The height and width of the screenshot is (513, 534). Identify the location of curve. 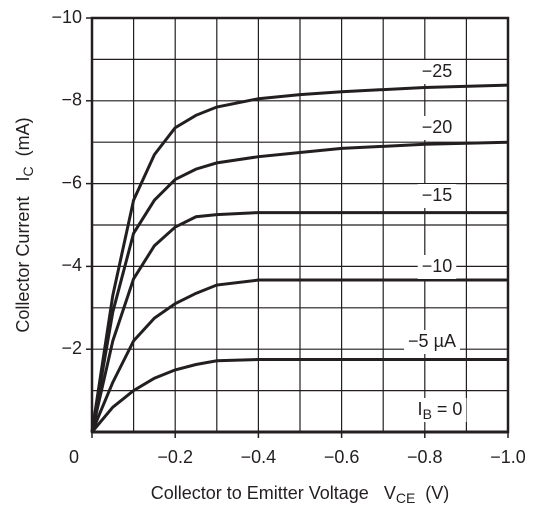
(299, 395).